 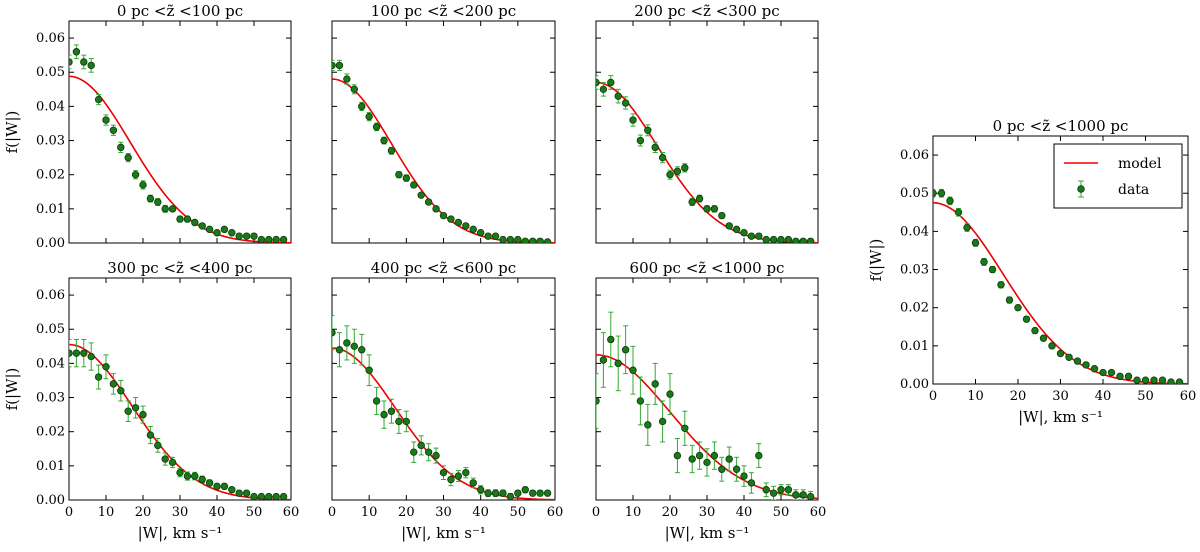 What do you see at coordinates (332, 512) in the screenshot?
I see `x-tick-label: 0` at bounding box center [332, 512].